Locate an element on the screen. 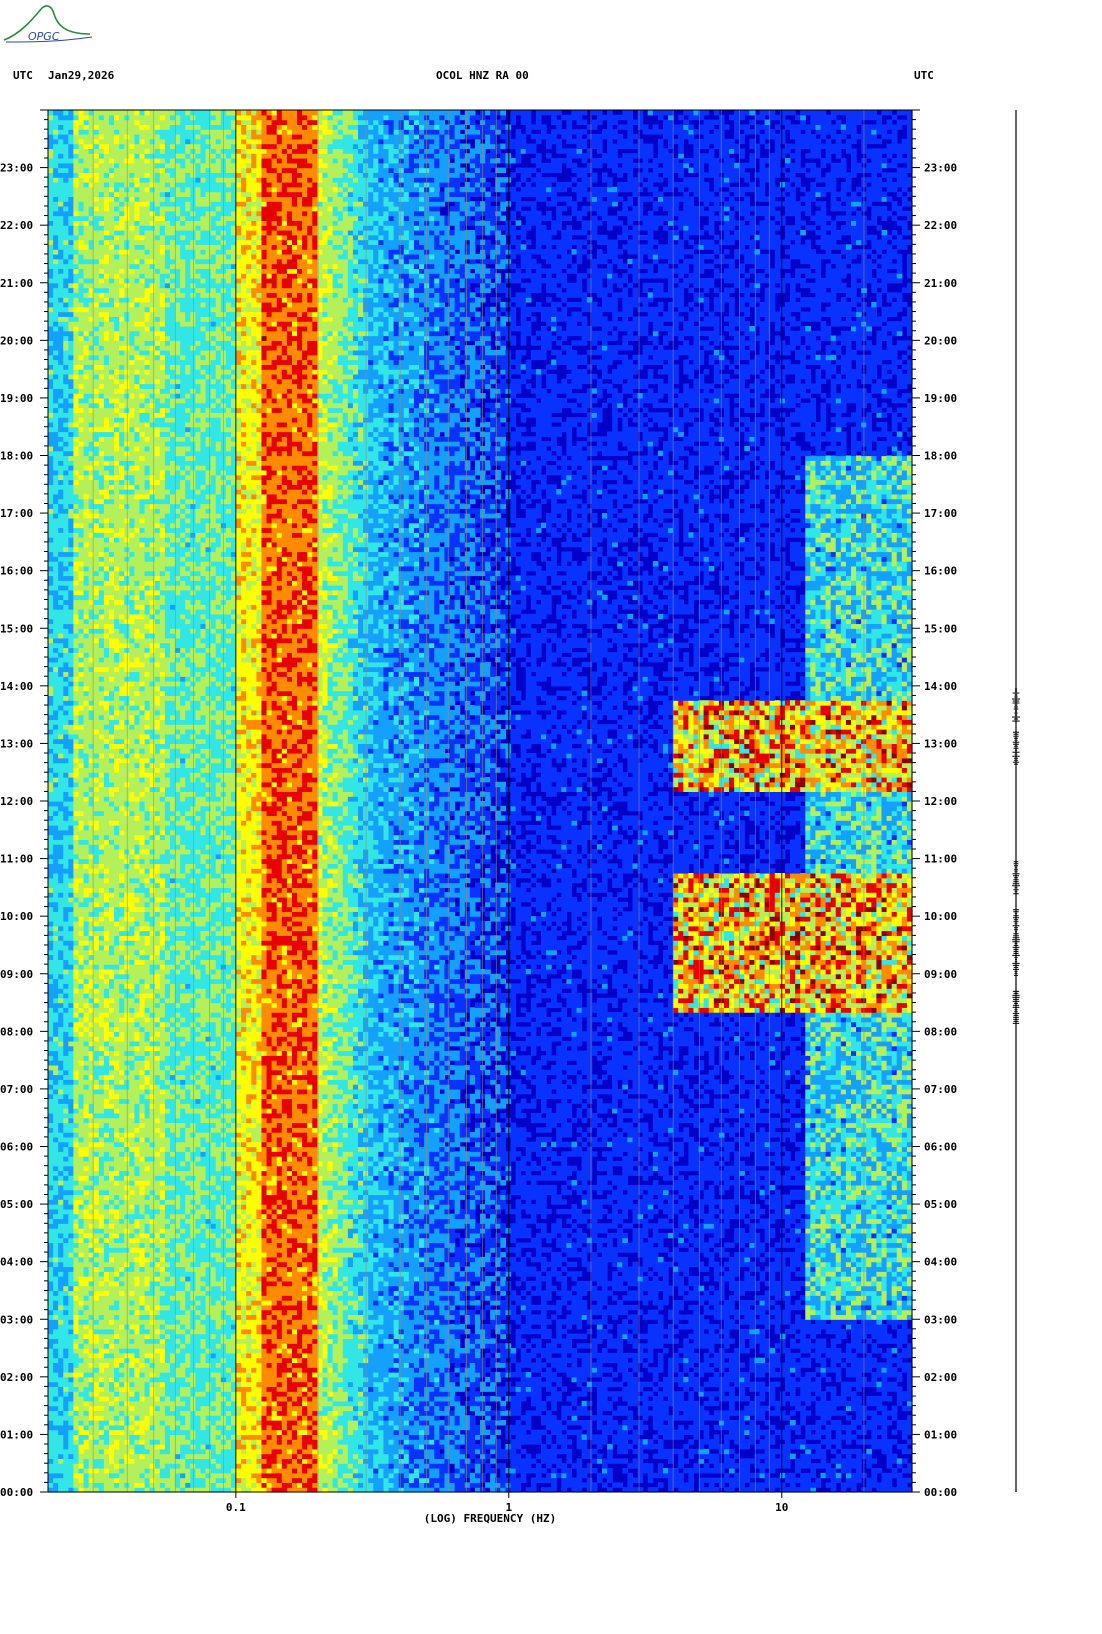 The width and height of the screenshot is (1102, 1634). y-tick-label-left: 20:00 is located at coordinates (16, 340).